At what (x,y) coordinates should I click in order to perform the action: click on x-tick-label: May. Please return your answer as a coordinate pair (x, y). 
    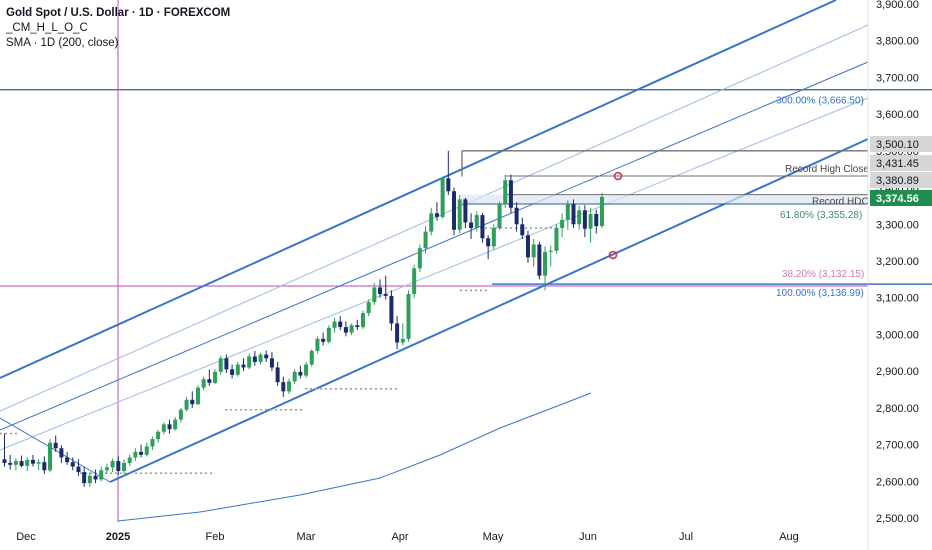
    Looking at the image, I should click on (493, 537).